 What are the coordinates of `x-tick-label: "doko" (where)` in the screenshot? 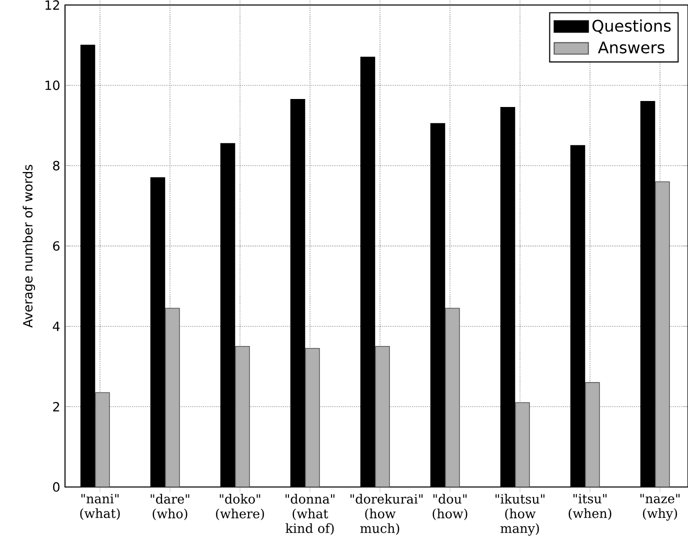 It's located at (240, 507).